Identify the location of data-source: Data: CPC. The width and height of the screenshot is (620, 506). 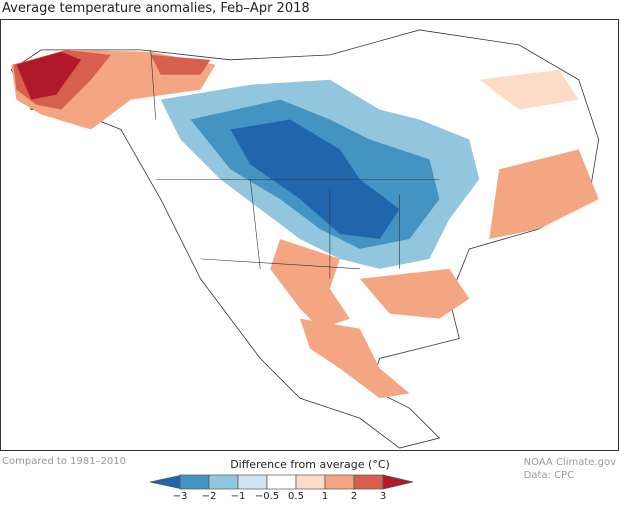
(549, 475).